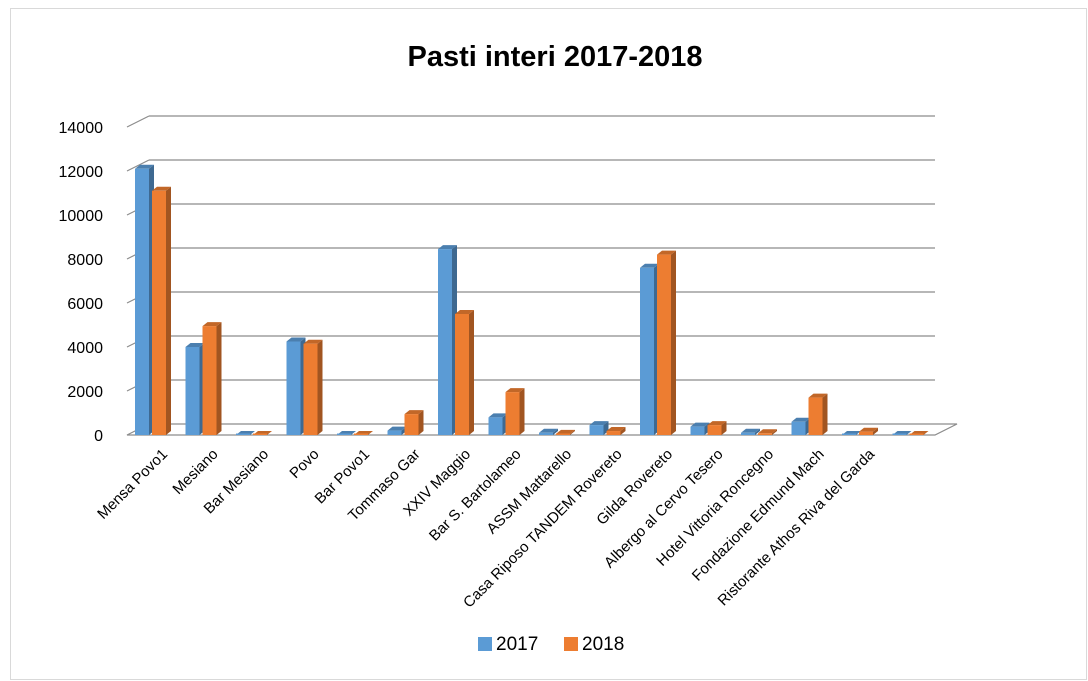  Describe the element at coordinates (517, 644) in the screenshot. I see `legend-label: 2017` at that location.